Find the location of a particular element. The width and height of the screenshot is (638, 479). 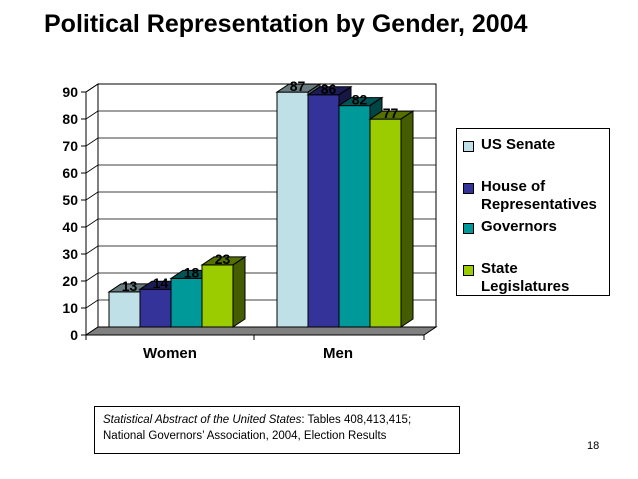

bar-men-state-legislatures is located at coordinates (391, 219).